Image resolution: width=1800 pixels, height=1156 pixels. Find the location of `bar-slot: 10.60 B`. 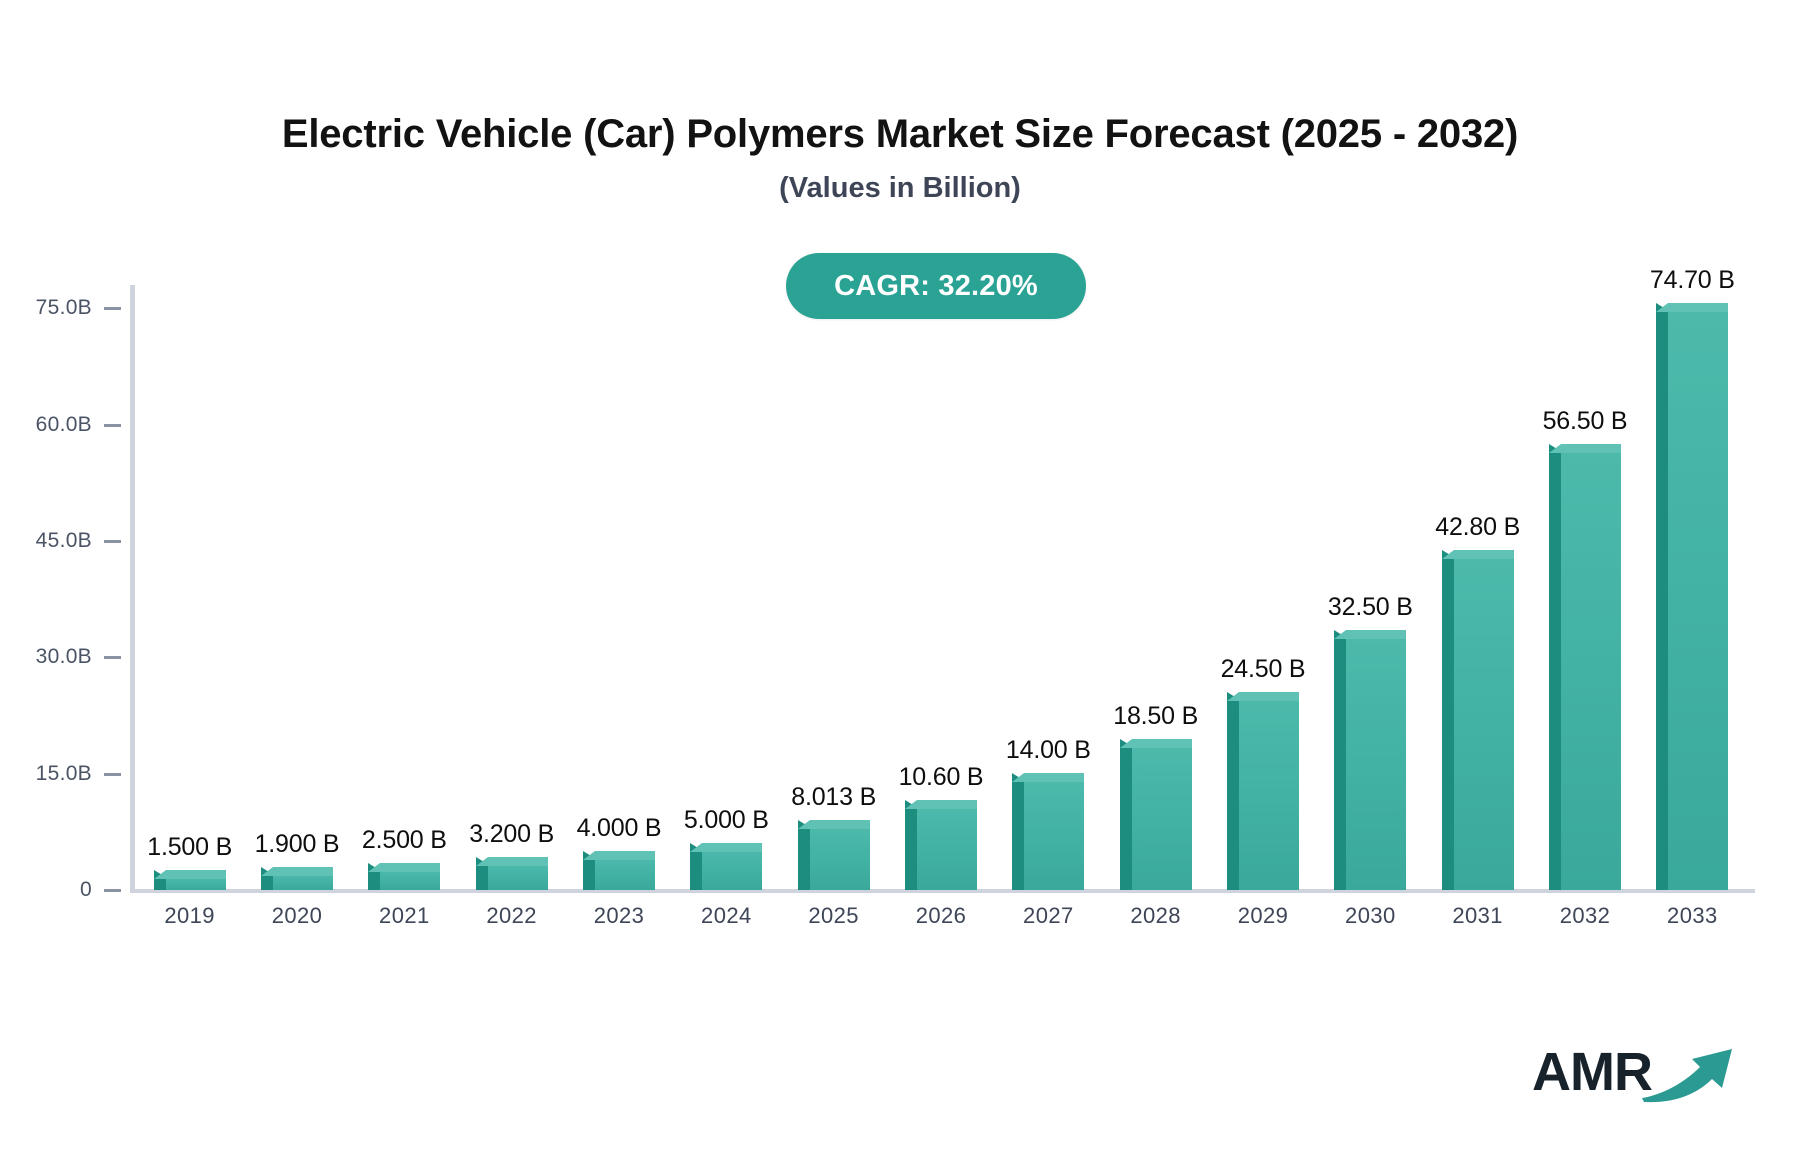

bar-slot: 10.60 B is located at coordinates (941, 587).